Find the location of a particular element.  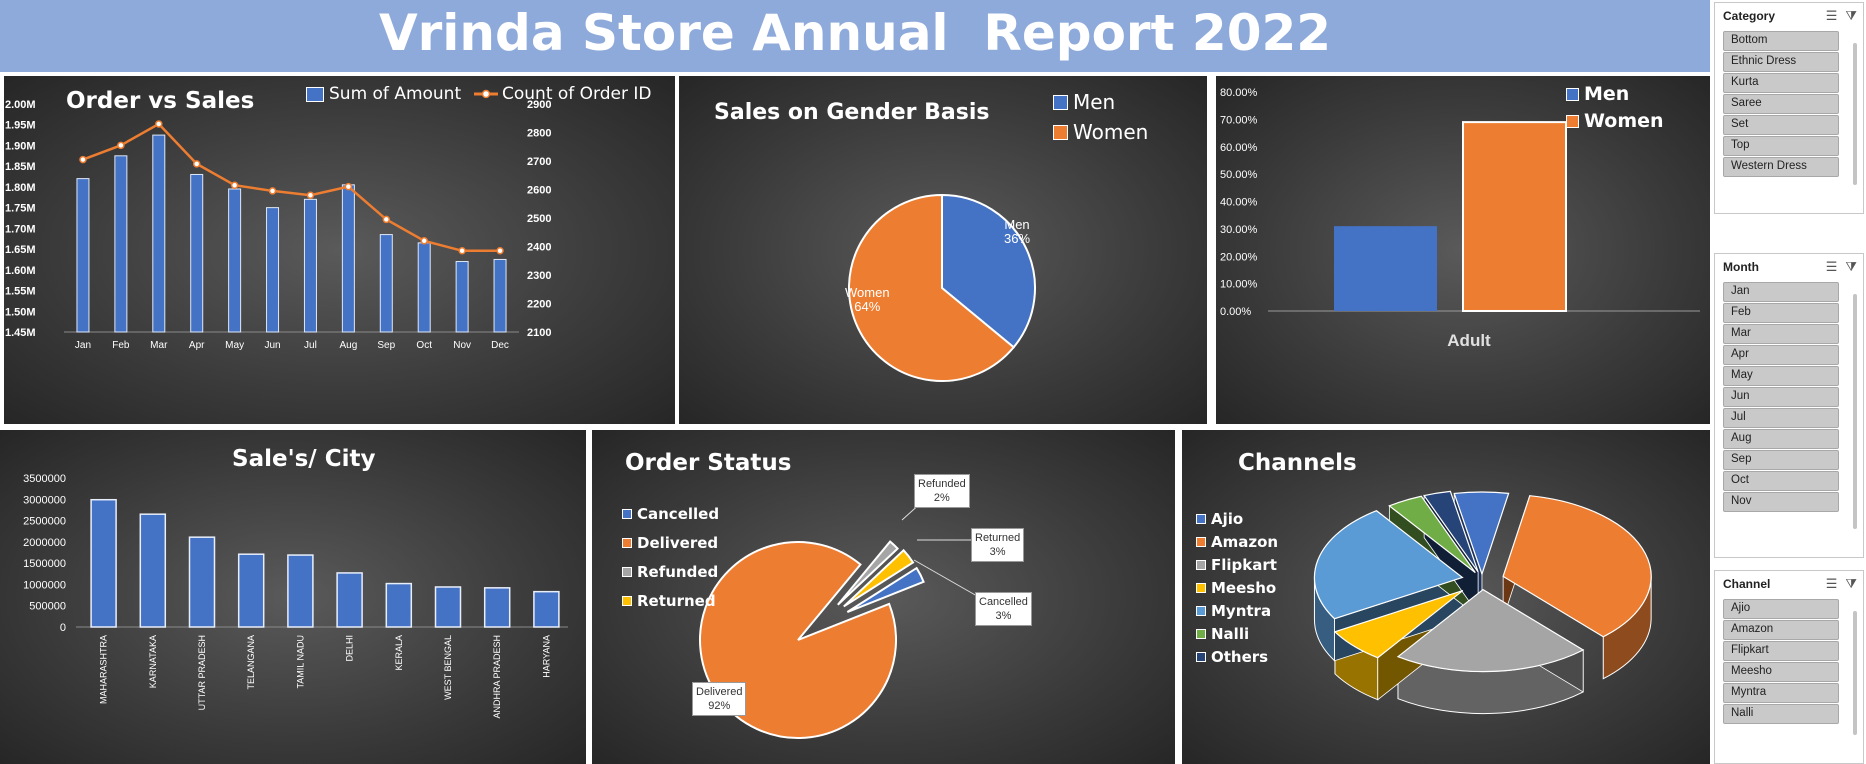

y-left-tick-label: 1.80M is located at coordinates (20, 188).